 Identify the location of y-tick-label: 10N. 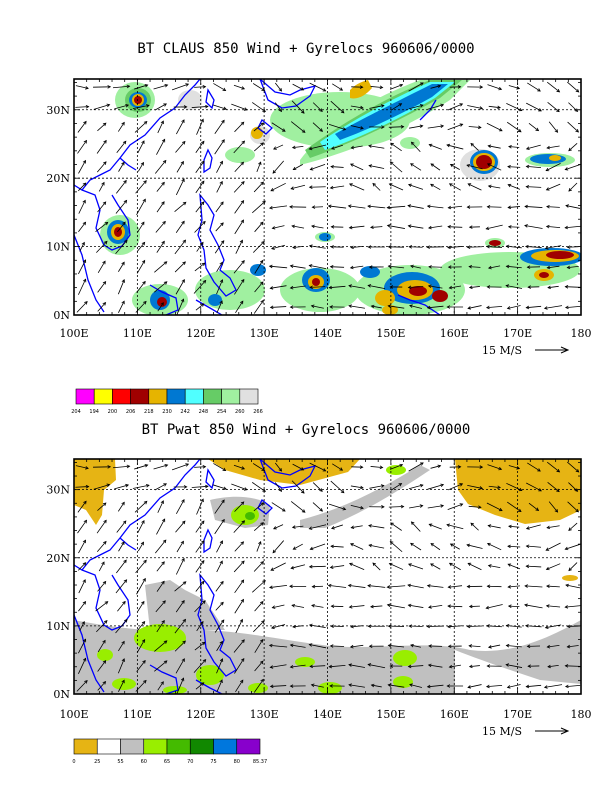
(58, 247).